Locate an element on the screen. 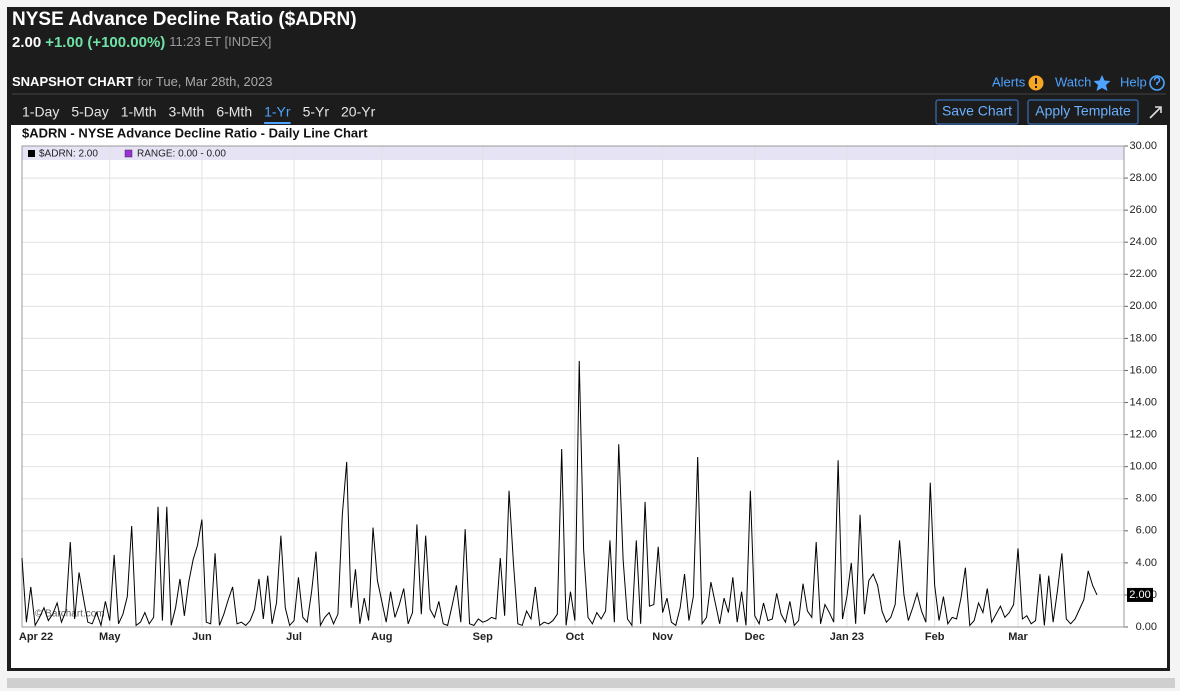  help-link: Help is located at coordinates (1133, 81).